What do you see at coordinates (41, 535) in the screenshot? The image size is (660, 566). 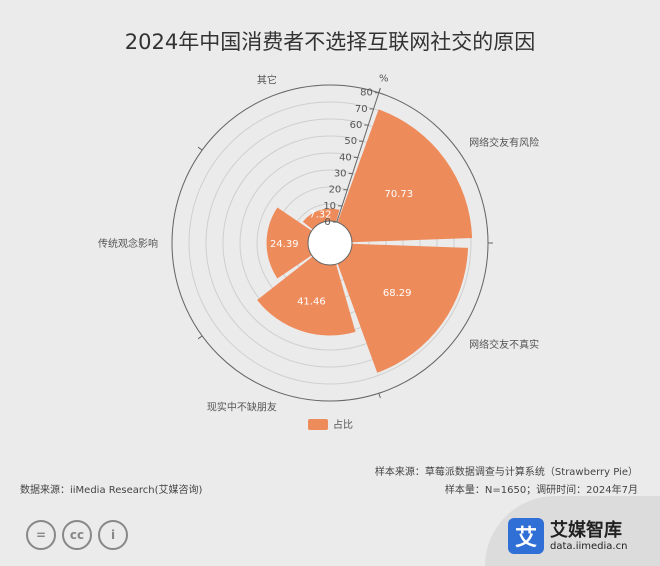 I see `equals-icon: =` at bounding box center [41, 535].